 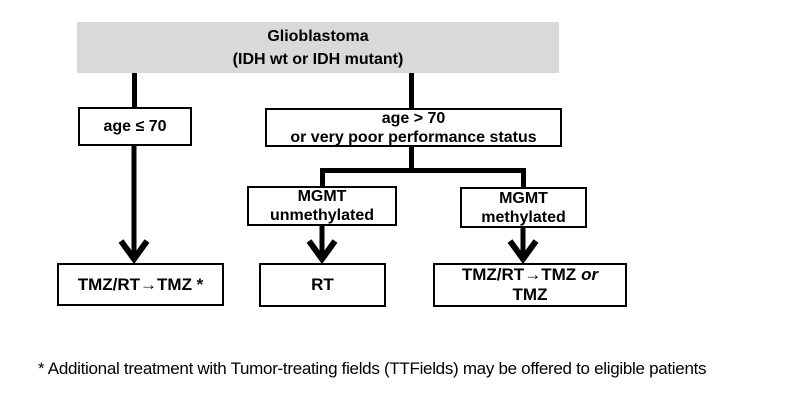 I want to click on node-mgmt-methylated-line1: MGMT, so click(x=523, y=198).